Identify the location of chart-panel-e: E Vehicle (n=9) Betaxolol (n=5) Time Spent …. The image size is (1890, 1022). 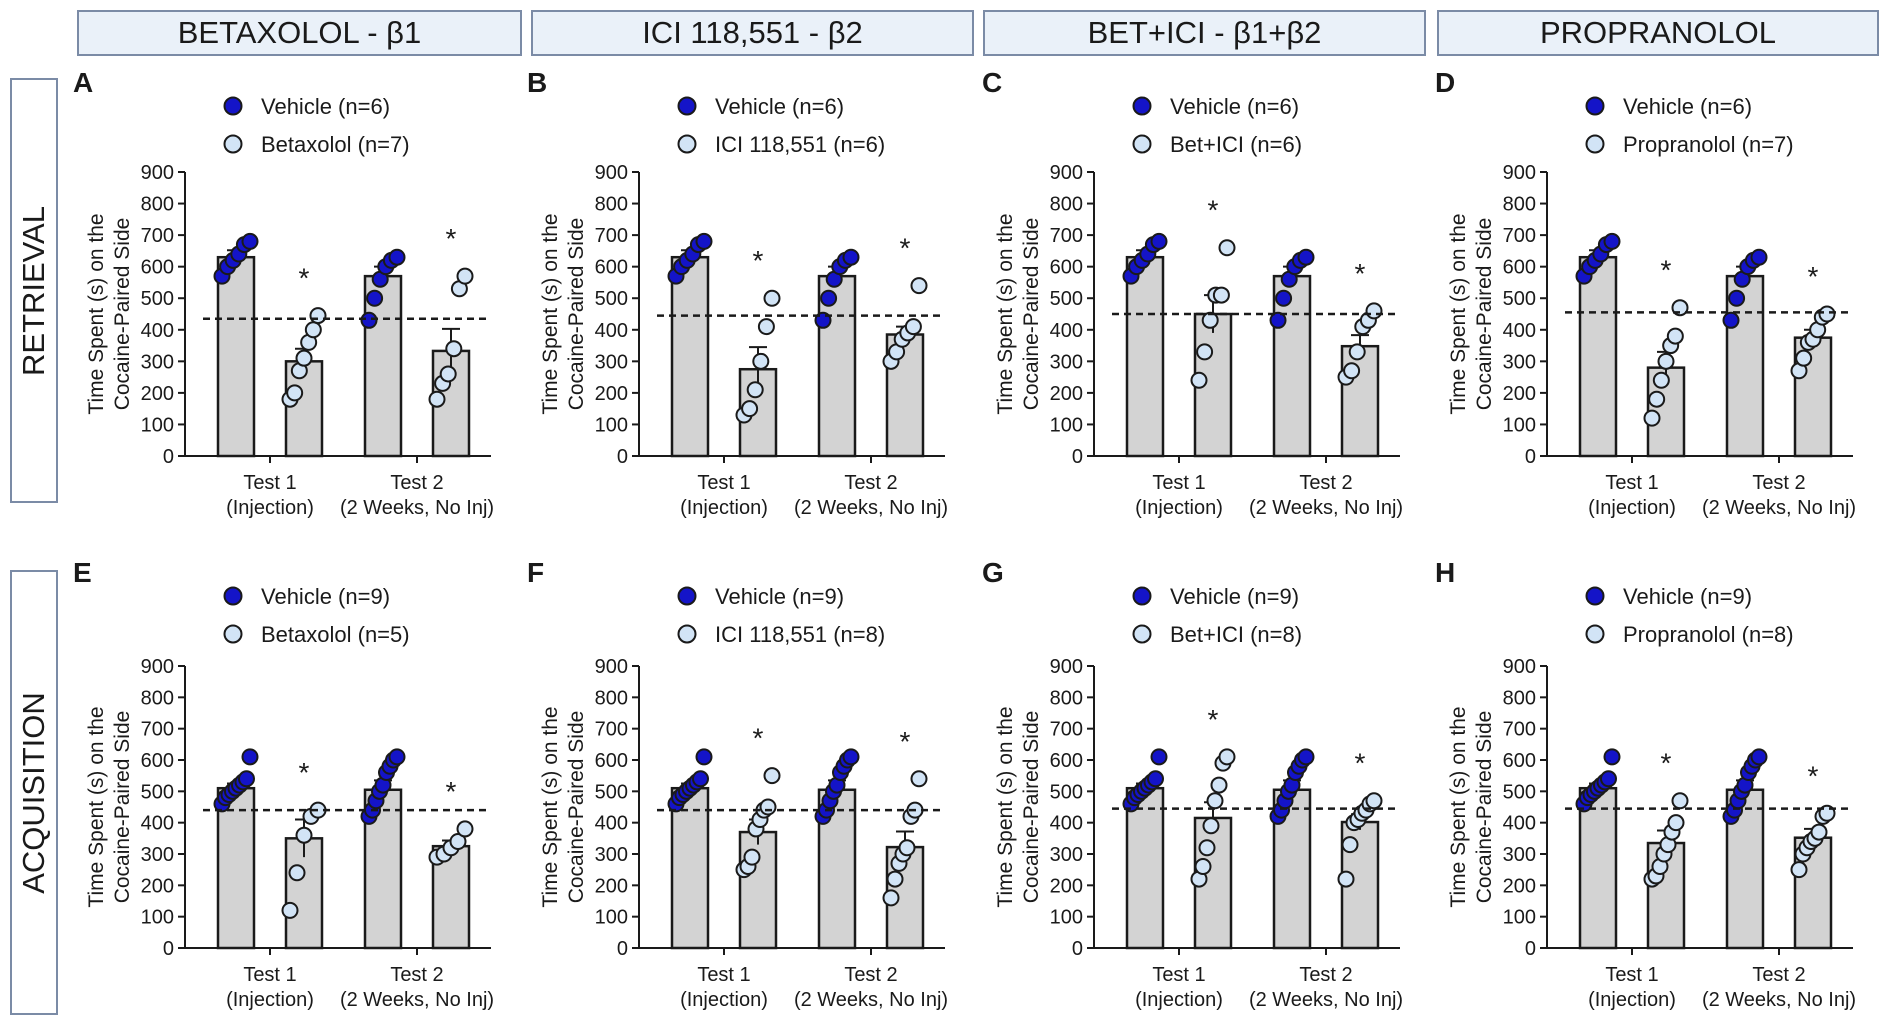
(283, 784).